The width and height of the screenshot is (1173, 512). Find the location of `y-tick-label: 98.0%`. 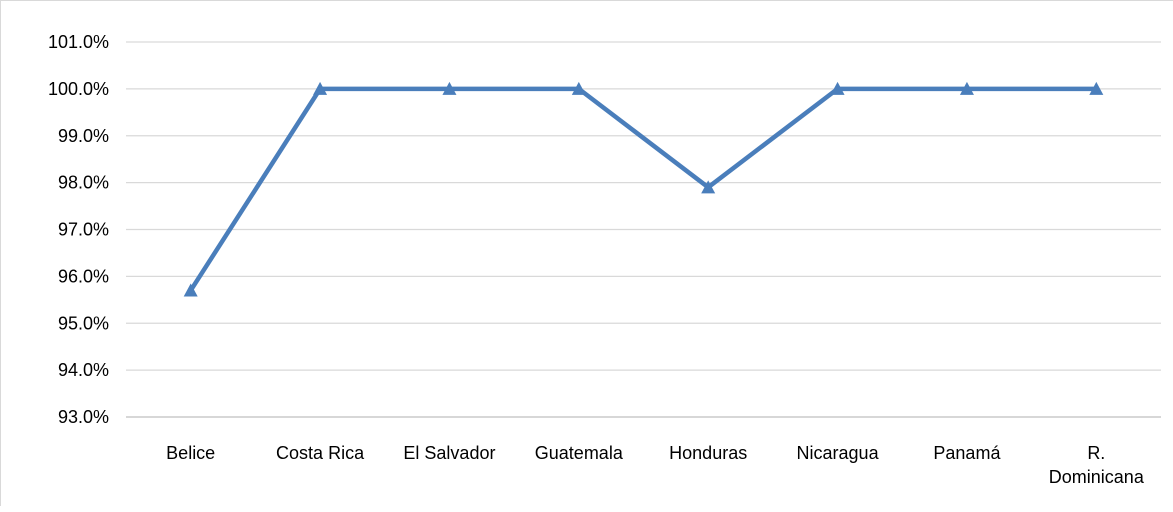

y-tick-label: 98.0% is located at coordinates (83, 183).